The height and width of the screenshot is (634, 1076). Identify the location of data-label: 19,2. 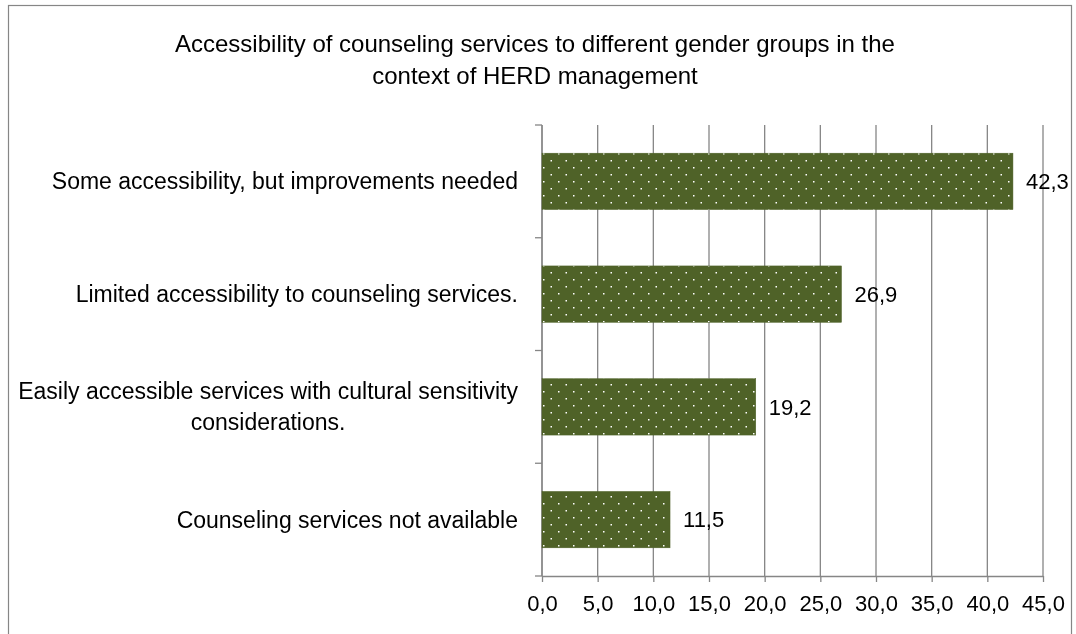
(790, 407).